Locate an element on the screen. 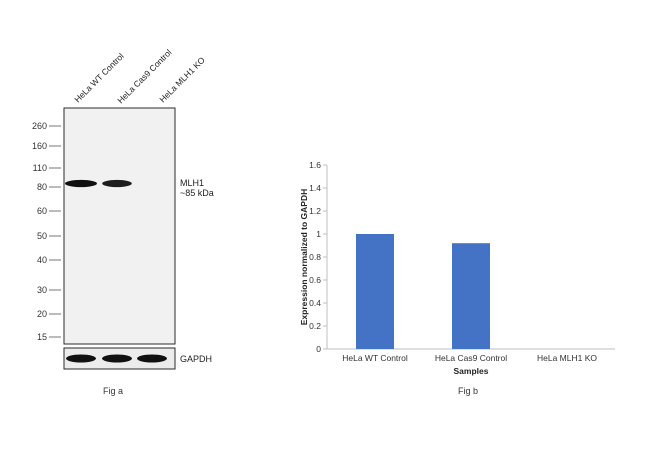  loading-control-label: GAPDH is located at coordinates (196, 359).